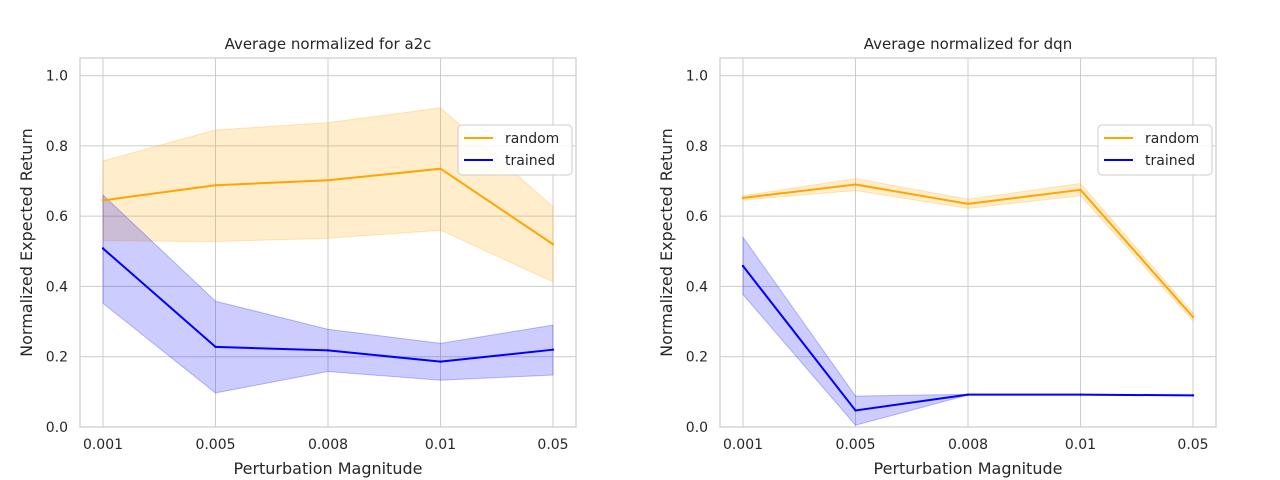  I want to click on chart-title: Average normalized for dqn, so click(968, 44).